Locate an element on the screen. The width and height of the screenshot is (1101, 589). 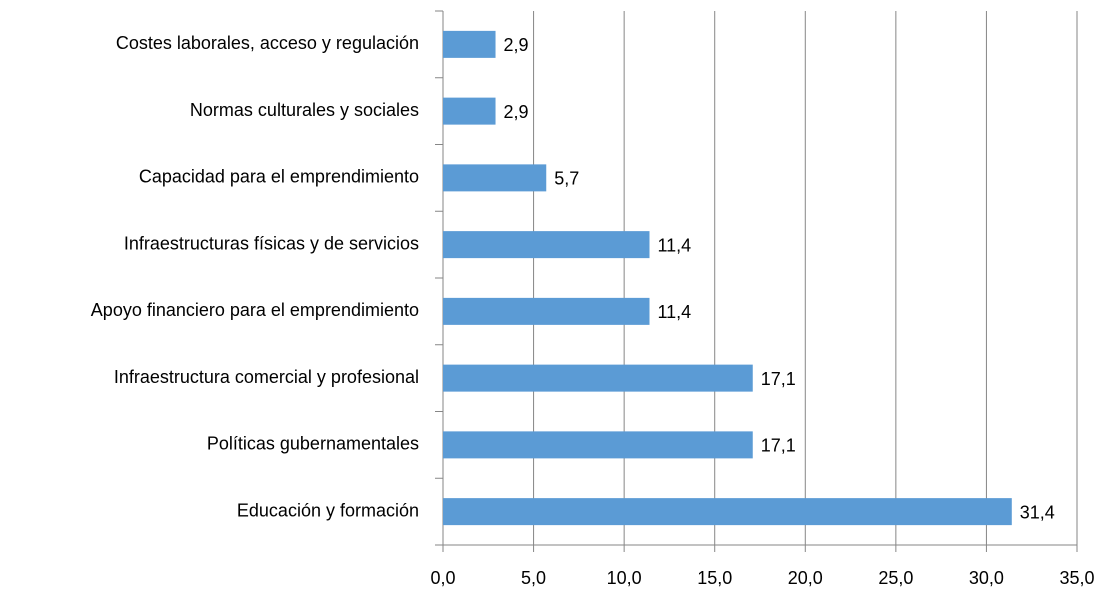
x-tick-label: 30,0 is located at coordinates (986, 578).